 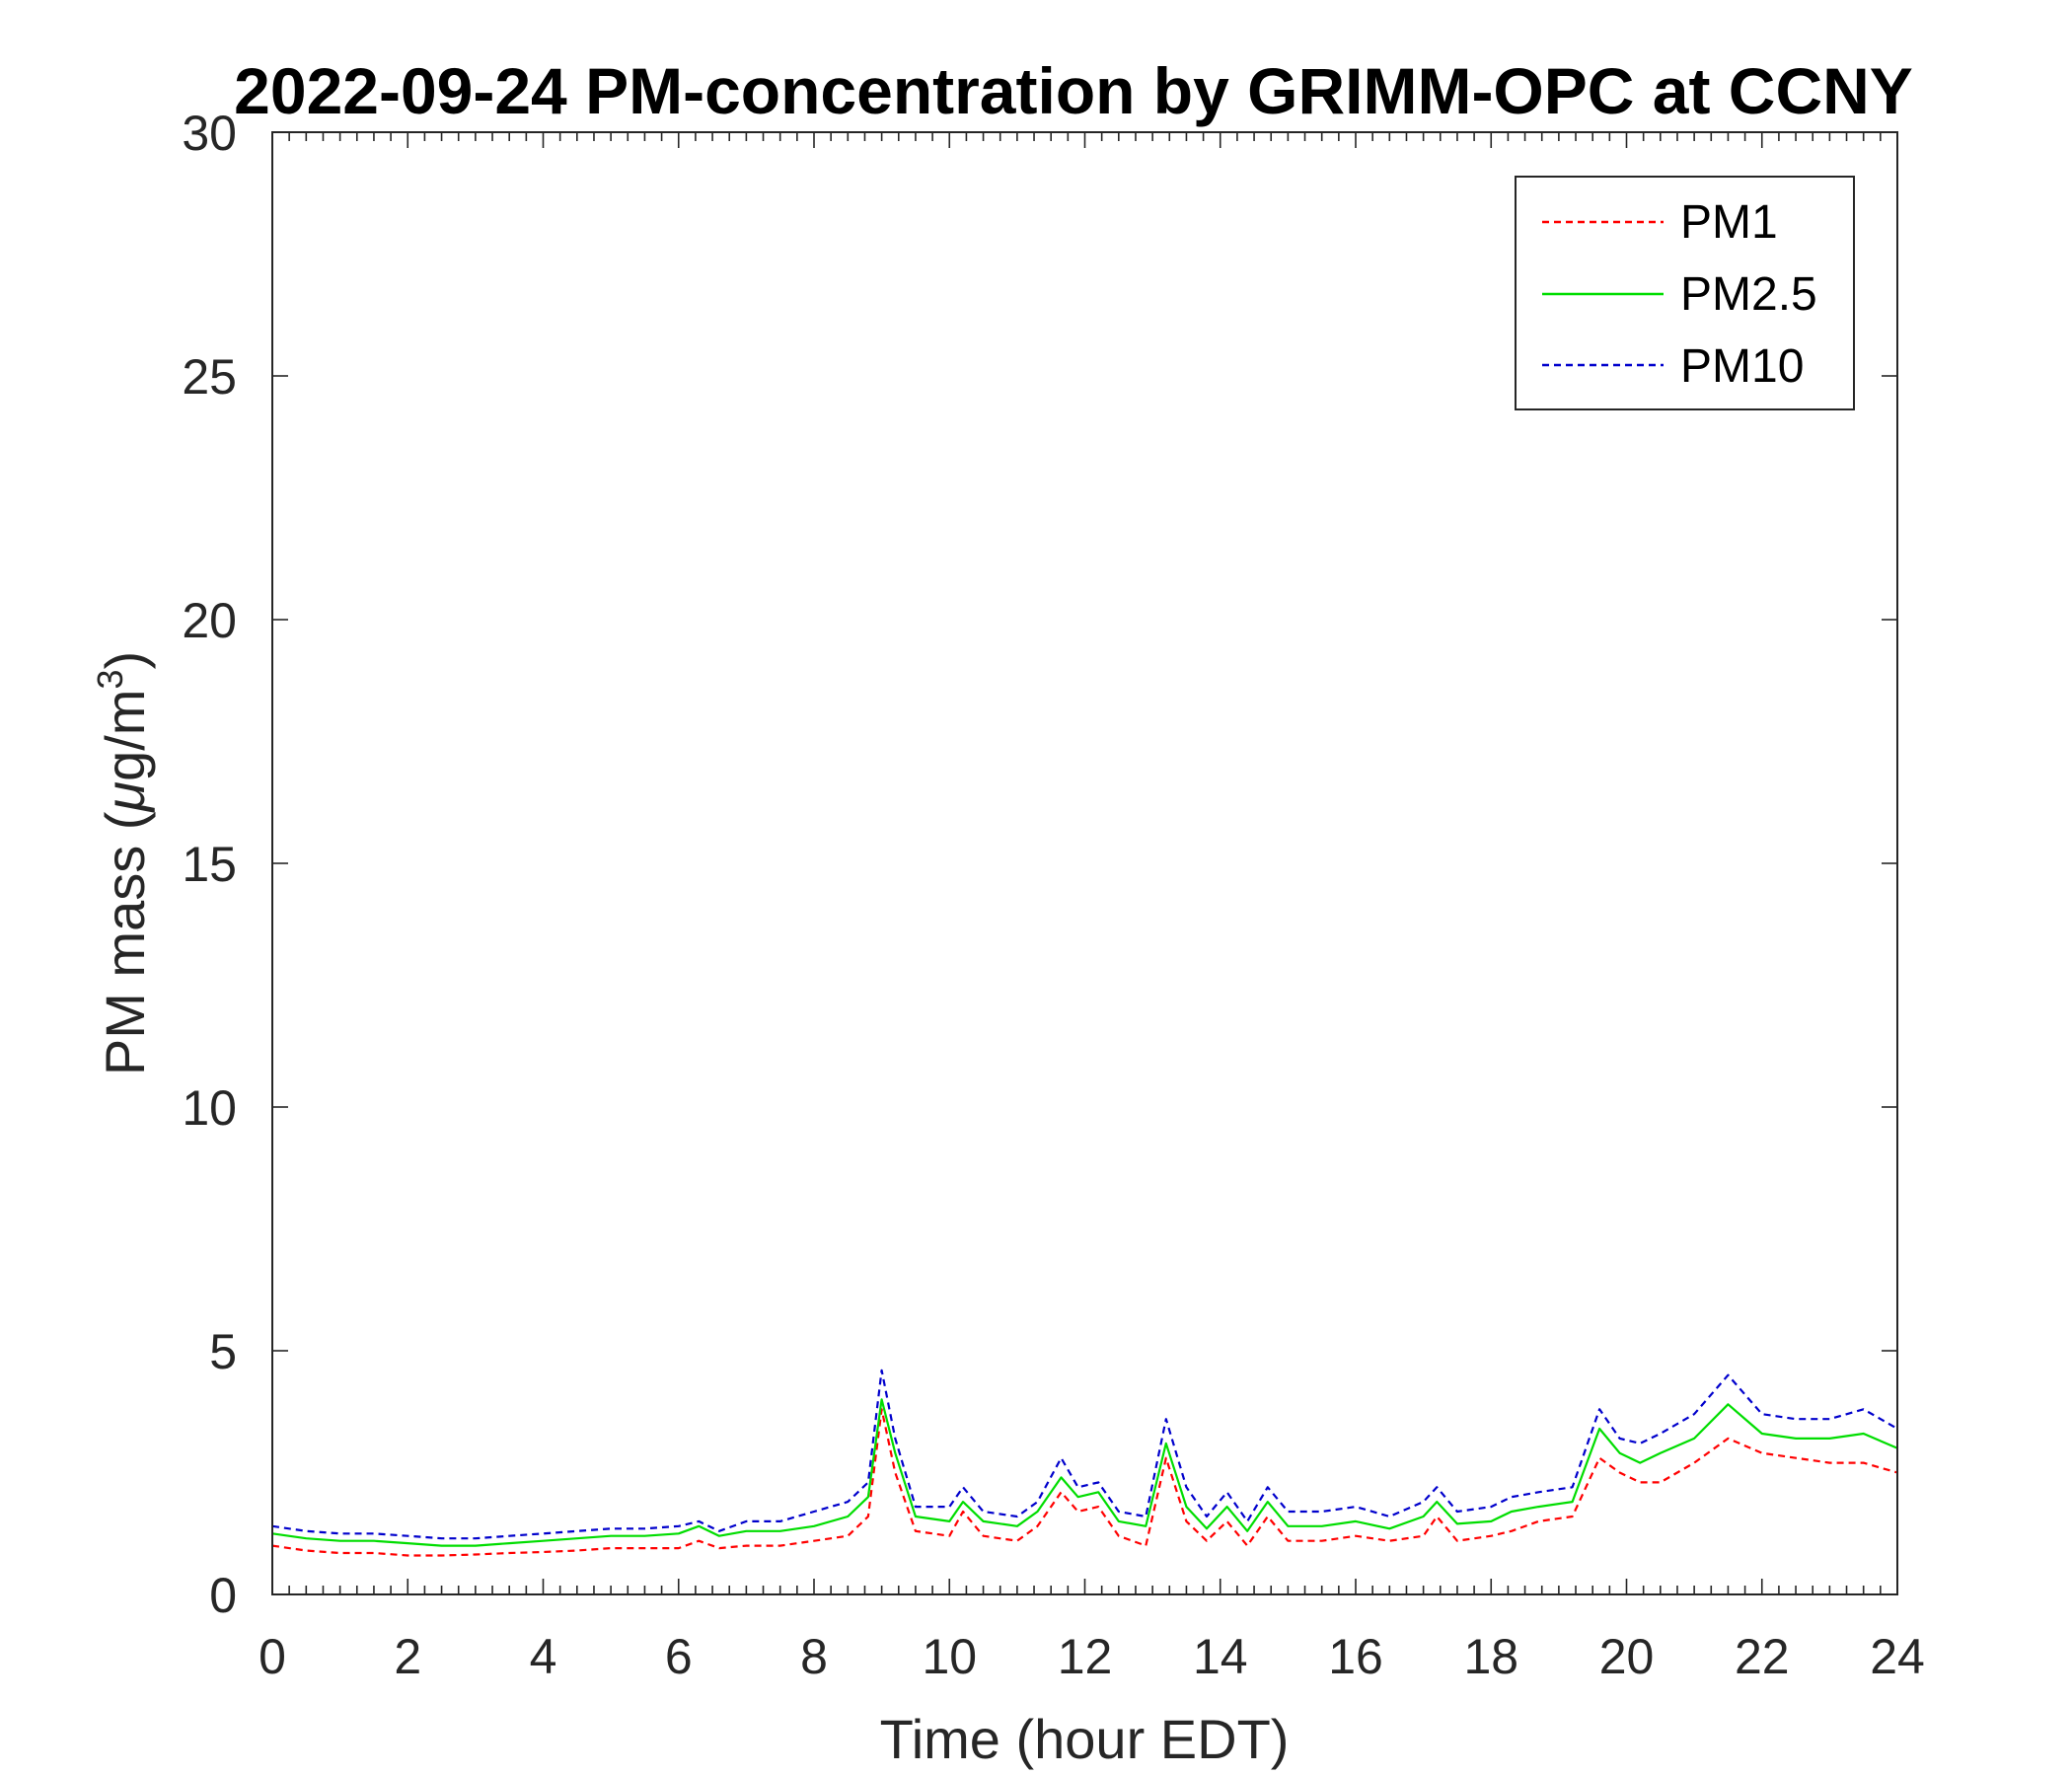 What do you see at coordinates (125, 943) in the screenshot?
I see `y-axis-label-prefix: PM mass (` at bounding box center [125, 943].